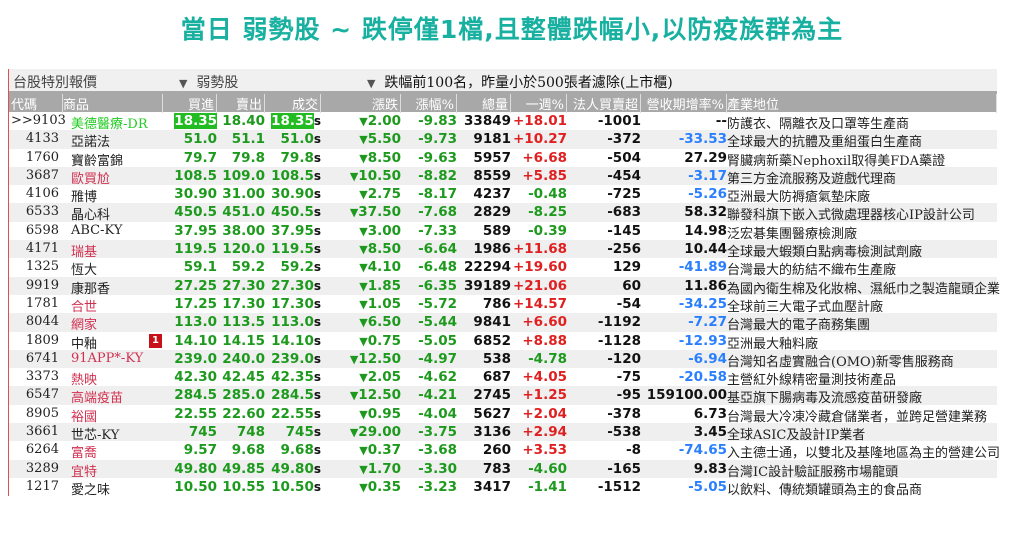 Image resolution: width=1024 pixels, height=551 pixels. Describe the element at coordinates (292, 322) in the screenshot. I see `last-value: 113.0` at that location.